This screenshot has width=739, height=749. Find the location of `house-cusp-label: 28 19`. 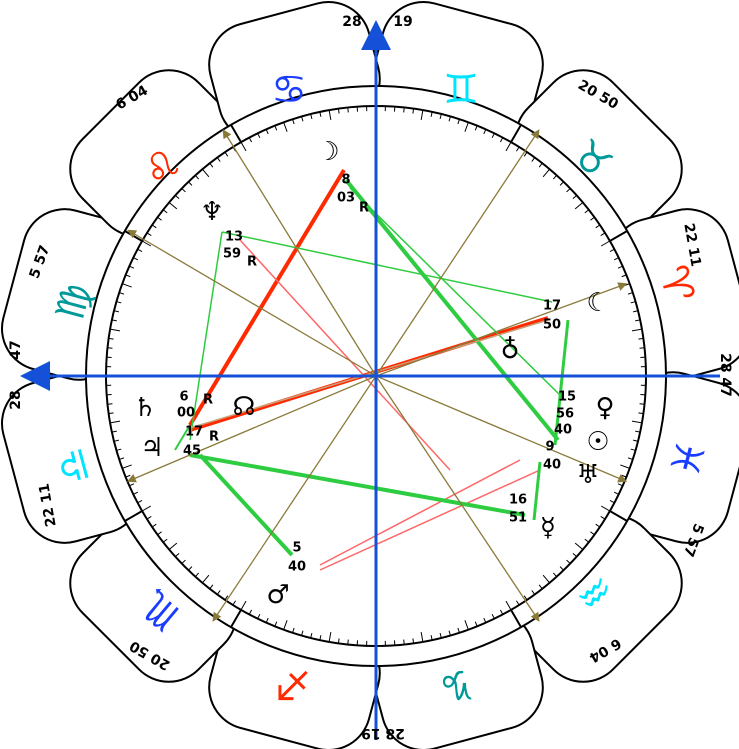

house-cusp-label: 28 19 is located at coordinates (383, 733).